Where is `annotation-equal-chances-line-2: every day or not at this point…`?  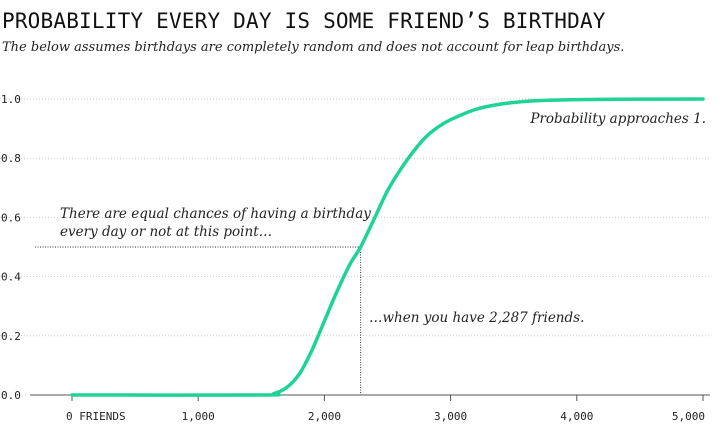 annotation-equal-chances-line-2: every day or not at this point… is located at coordinates (166, 232).